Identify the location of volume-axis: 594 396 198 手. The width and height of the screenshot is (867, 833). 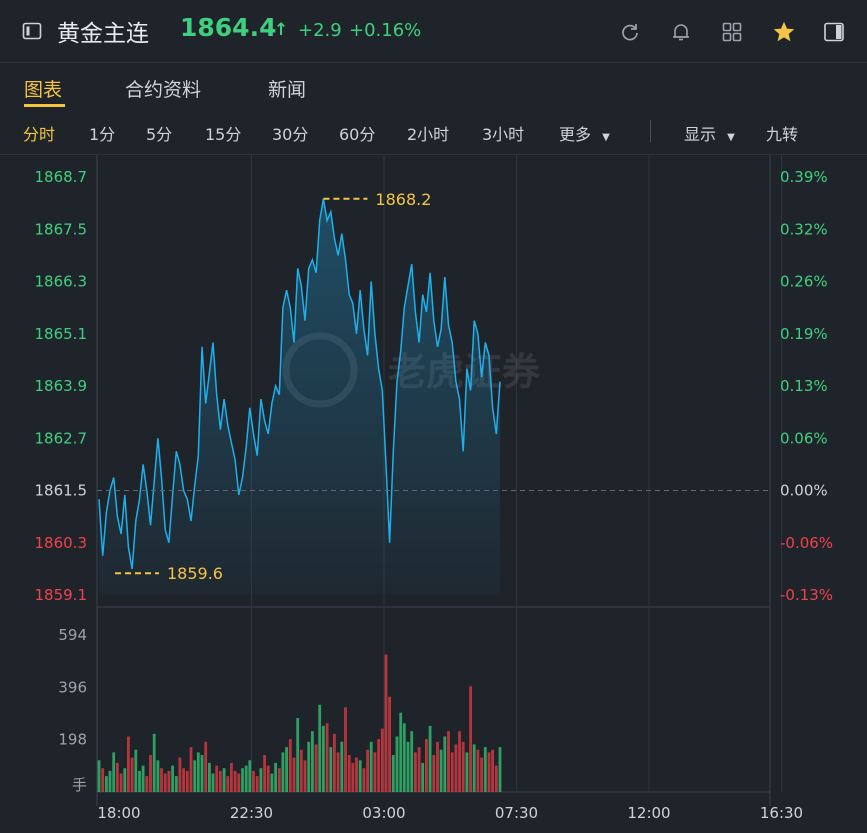
(72, 710).